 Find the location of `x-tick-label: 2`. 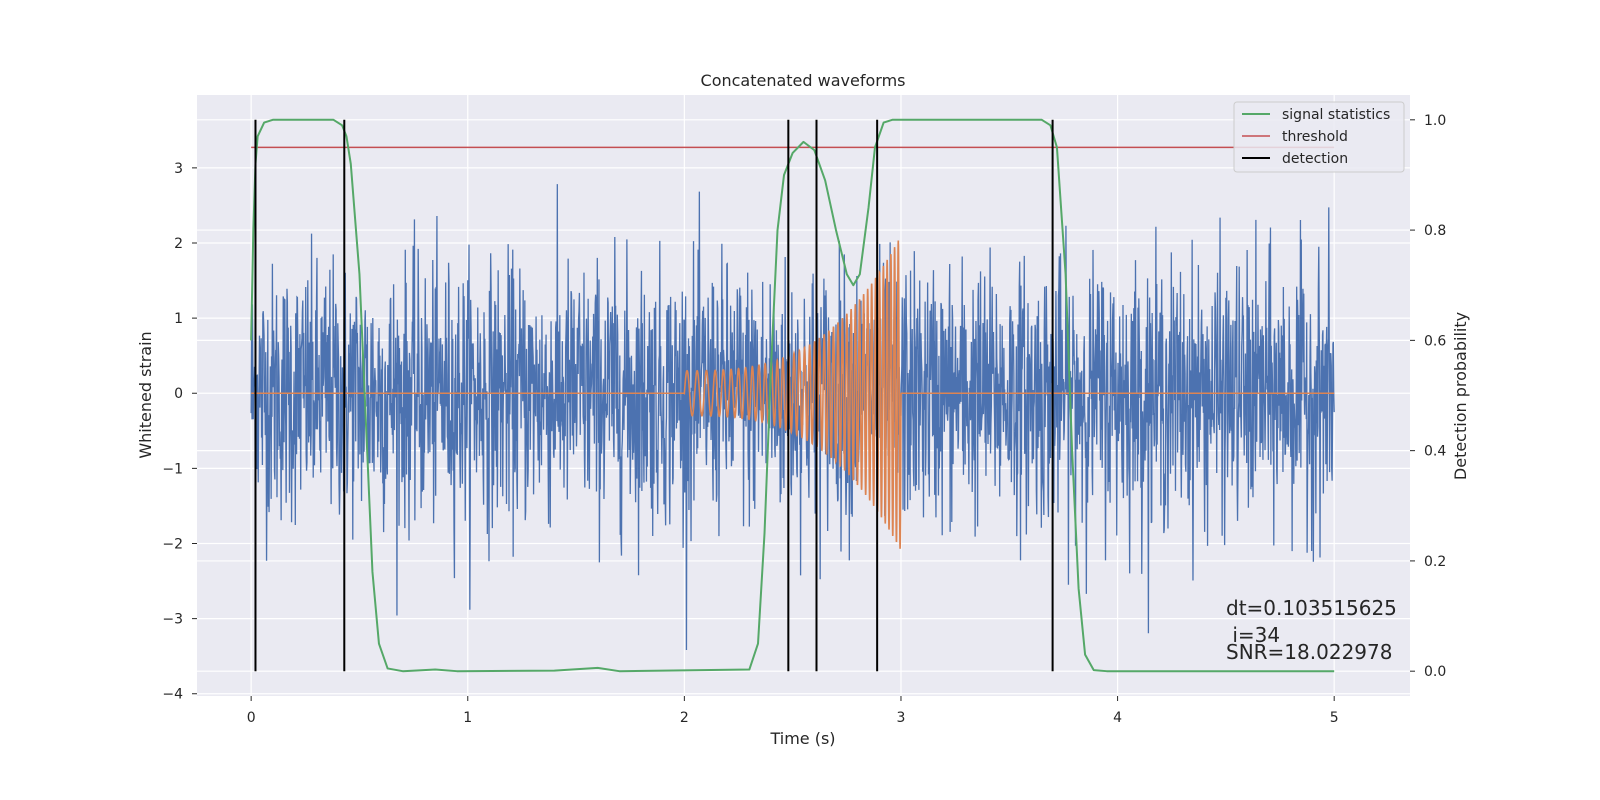

x-tick-label: 2 is located at coordinates (684, 718).